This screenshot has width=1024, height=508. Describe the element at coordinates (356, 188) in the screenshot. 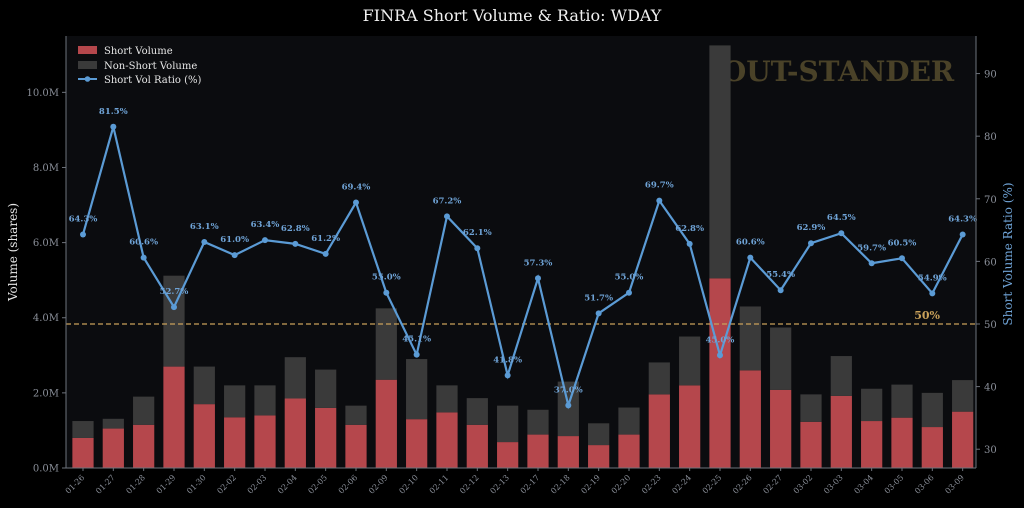

I see `ratio-label-02-06: 69.4%` at that location.